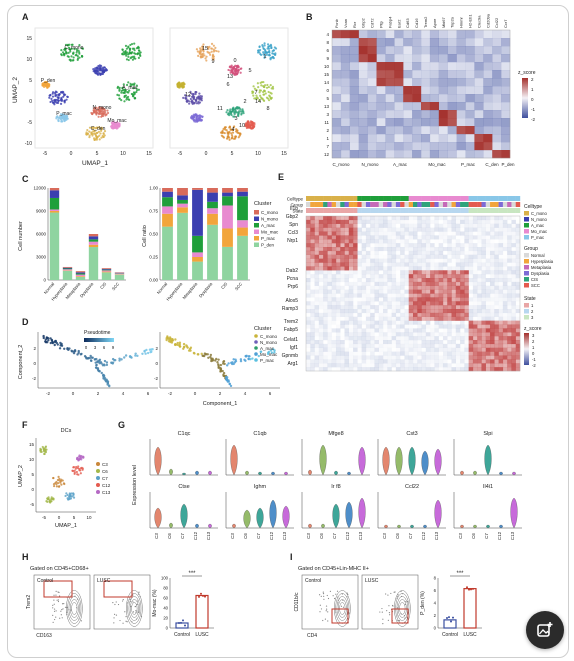  I want to click on bar, so click(470, 608).